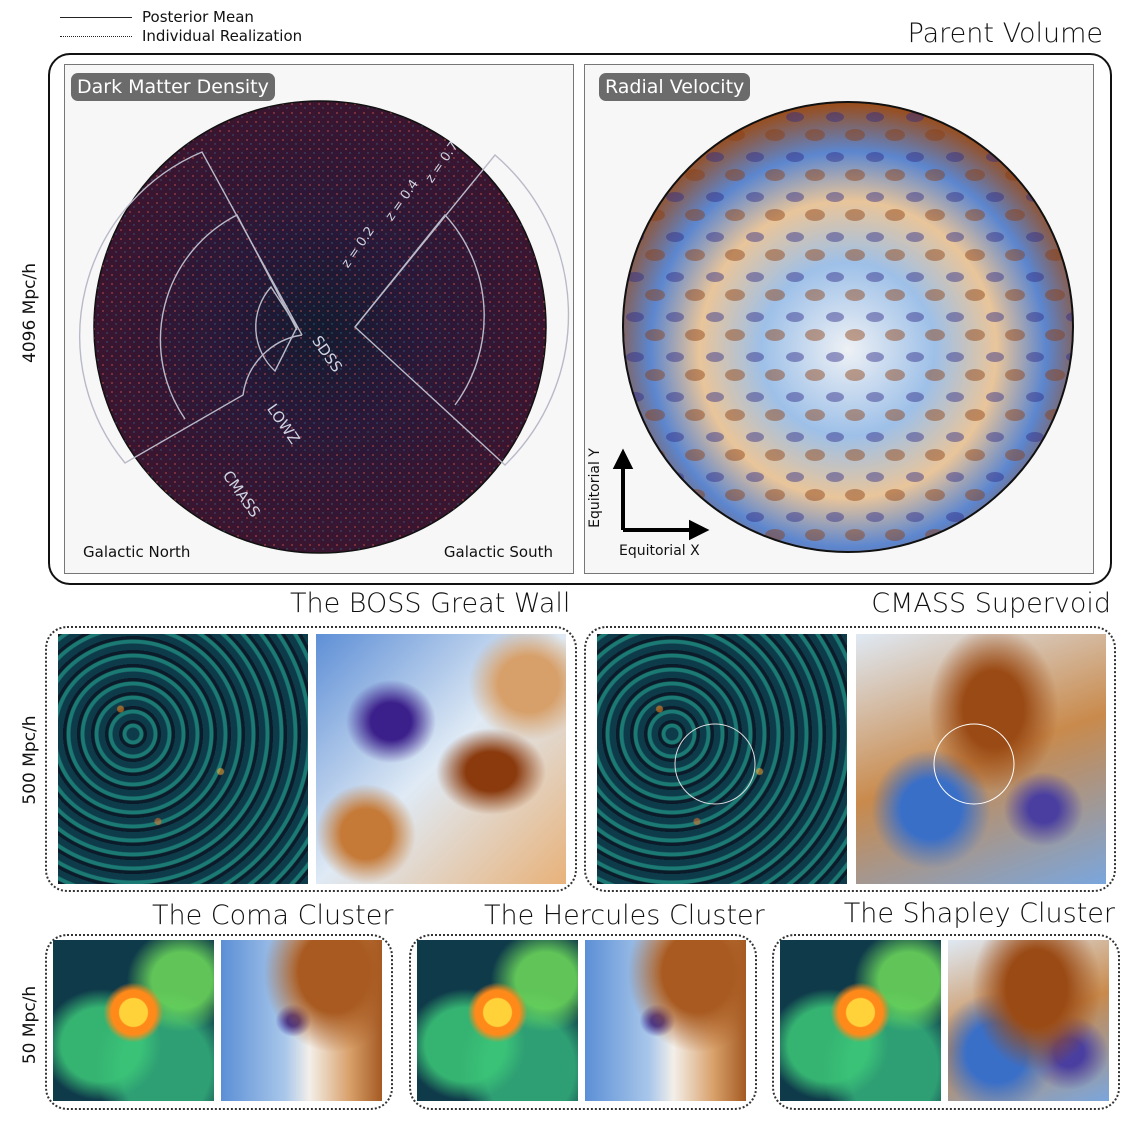  Describe the element at coordinates (715, 764) in the screenshot. I see `supervoid-circle-marker` at that location.